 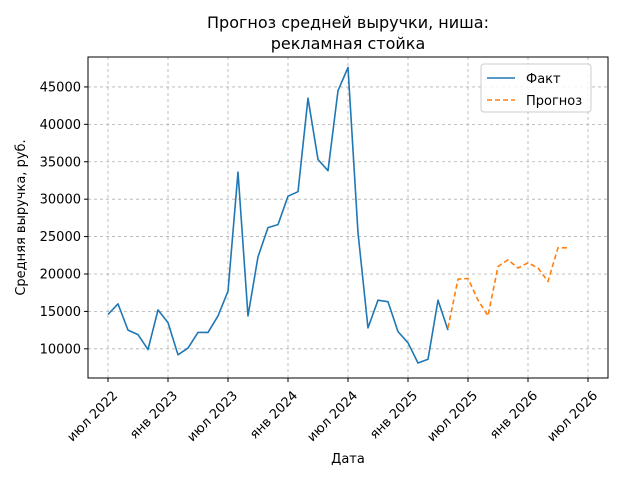 What do you see at coordinates (60, 349) in the screenshot?
I see `y-tick-label: 10000` at bounding box center [60, 349].